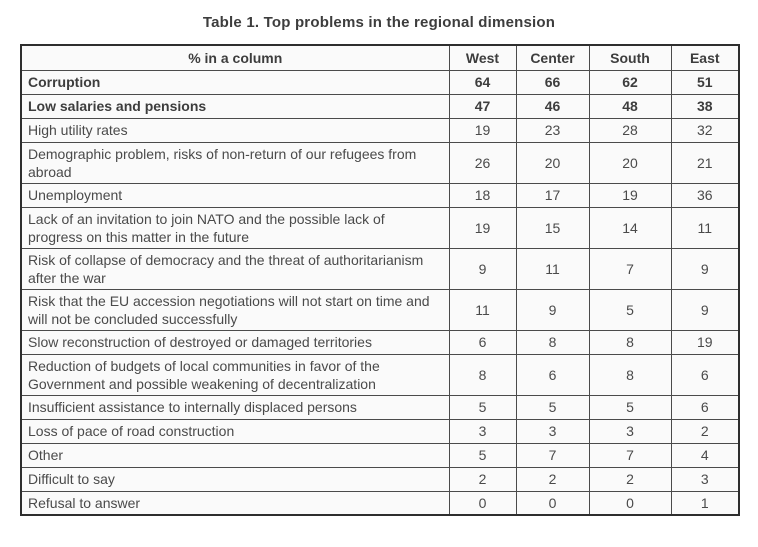  What do you see at coordinates (705, 455) in the screenshot?
I see `row-value: 4` at bounding box center [705, 455].